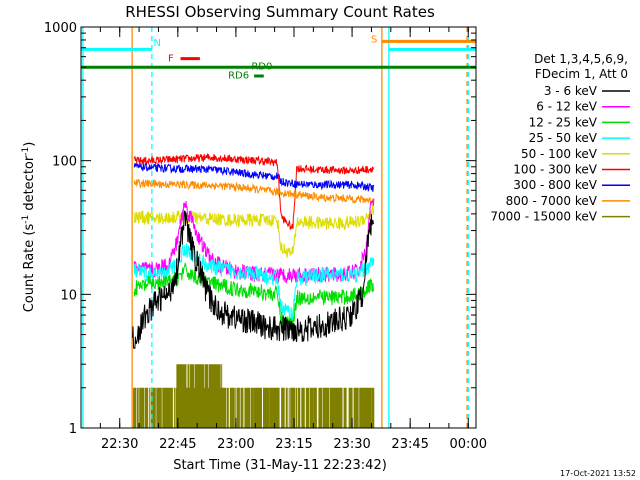 This screenshot has height=480, width=640. What do you see at coordinates (73, 429) in the screenshot?
I see `y-tick-label-0: 1` at bounding box center [73, 429].